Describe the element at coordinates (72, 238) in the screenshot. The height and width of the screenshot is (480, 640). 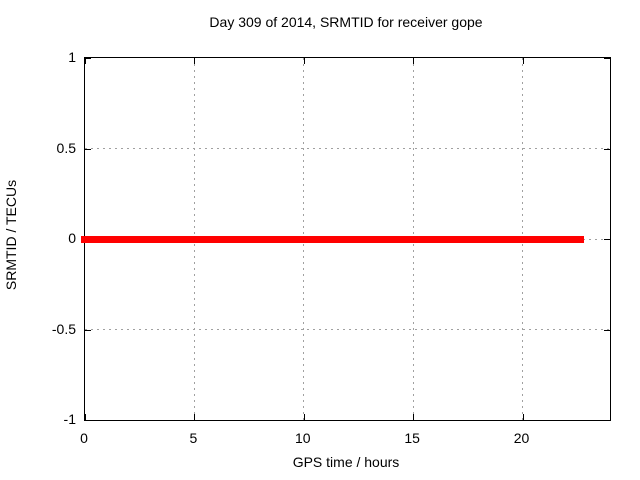
I see `y-tick-label: 0` at that location.